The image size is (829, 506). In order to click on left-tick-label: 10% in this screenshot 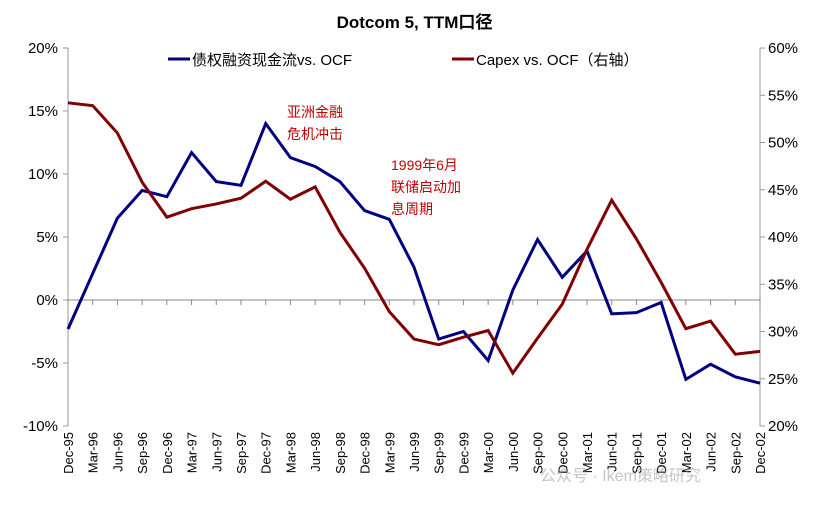, I will do `click(43, 174)`.